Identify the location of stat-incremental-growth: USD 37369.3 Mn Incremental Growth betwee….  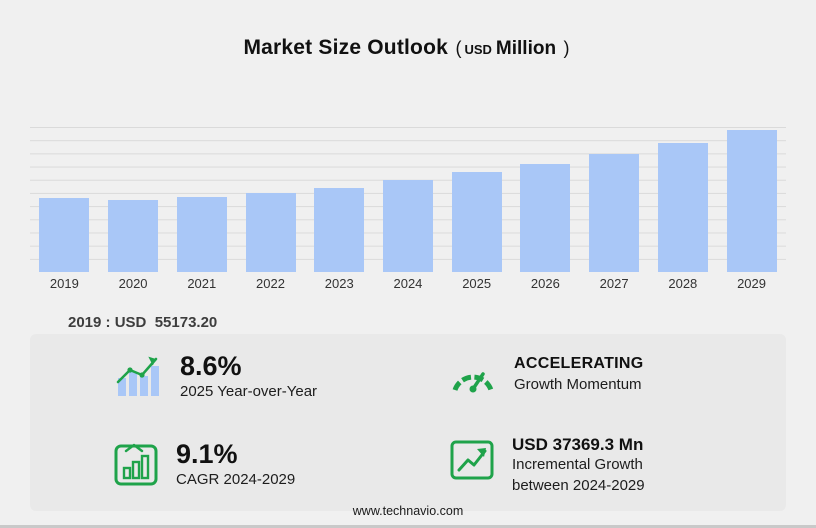
(546, 465).